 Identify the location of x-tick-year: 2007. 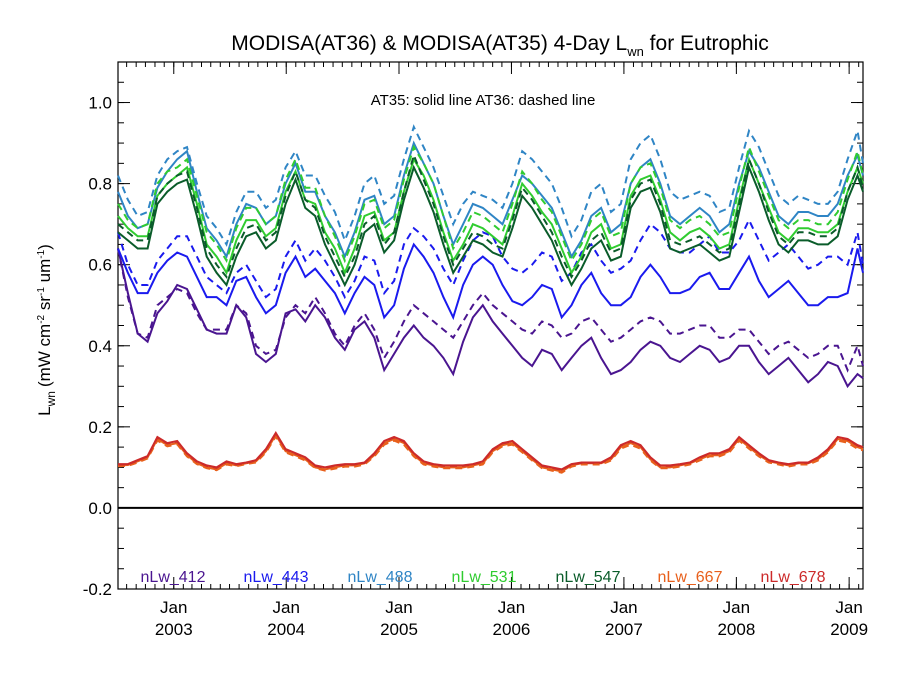
(624, 629).